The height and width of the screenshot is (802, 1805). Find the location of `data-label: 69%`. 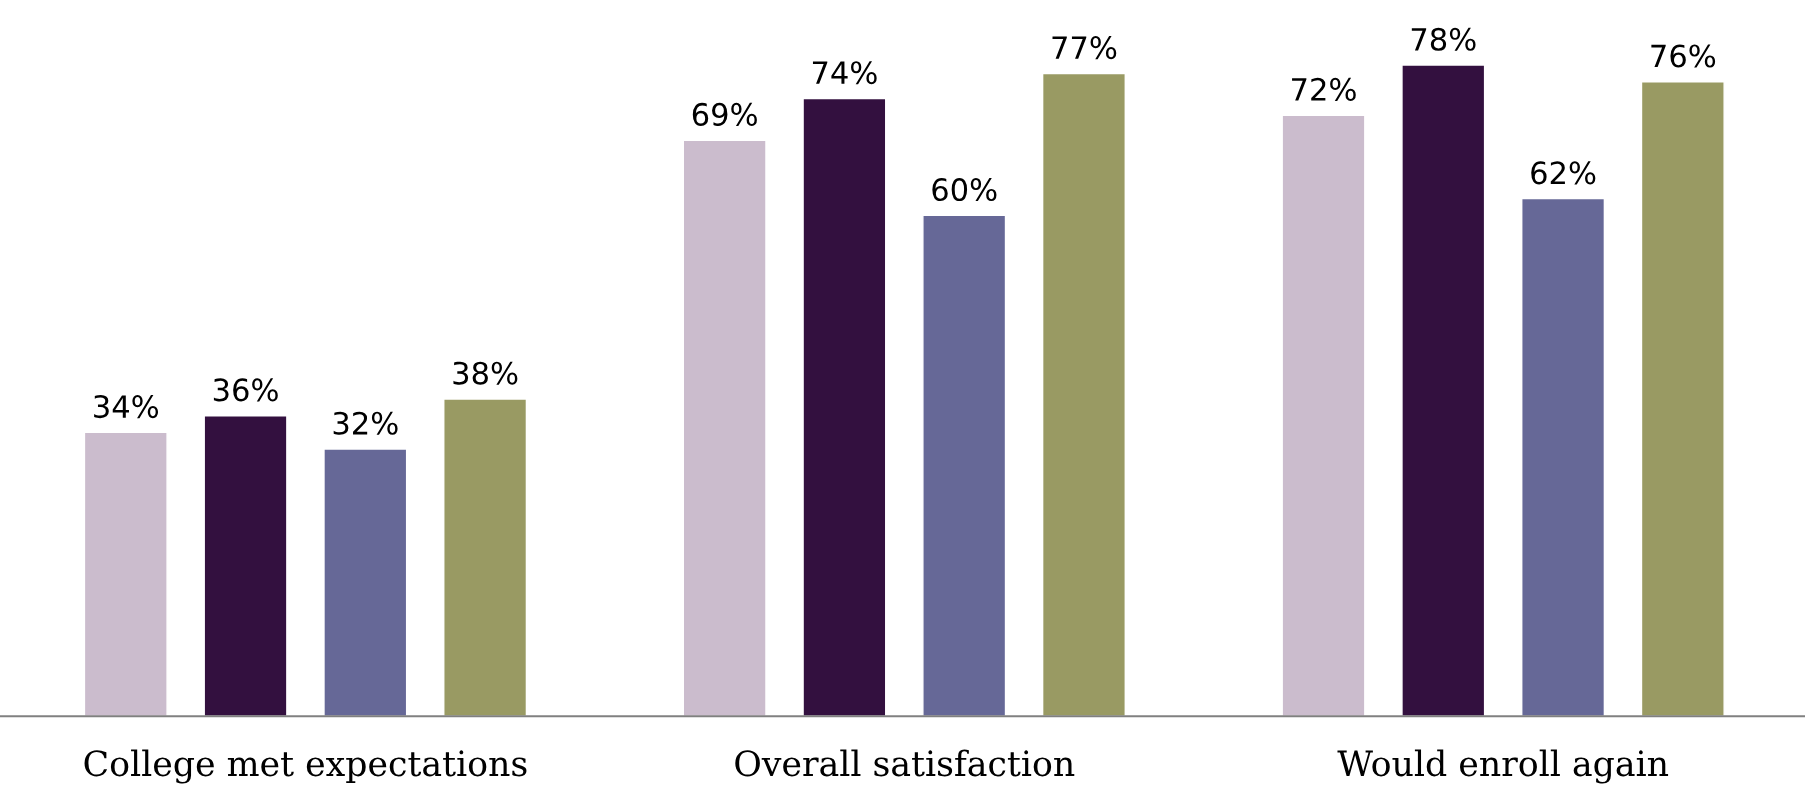

data-label: 69% is located at coordinates (724, 114).